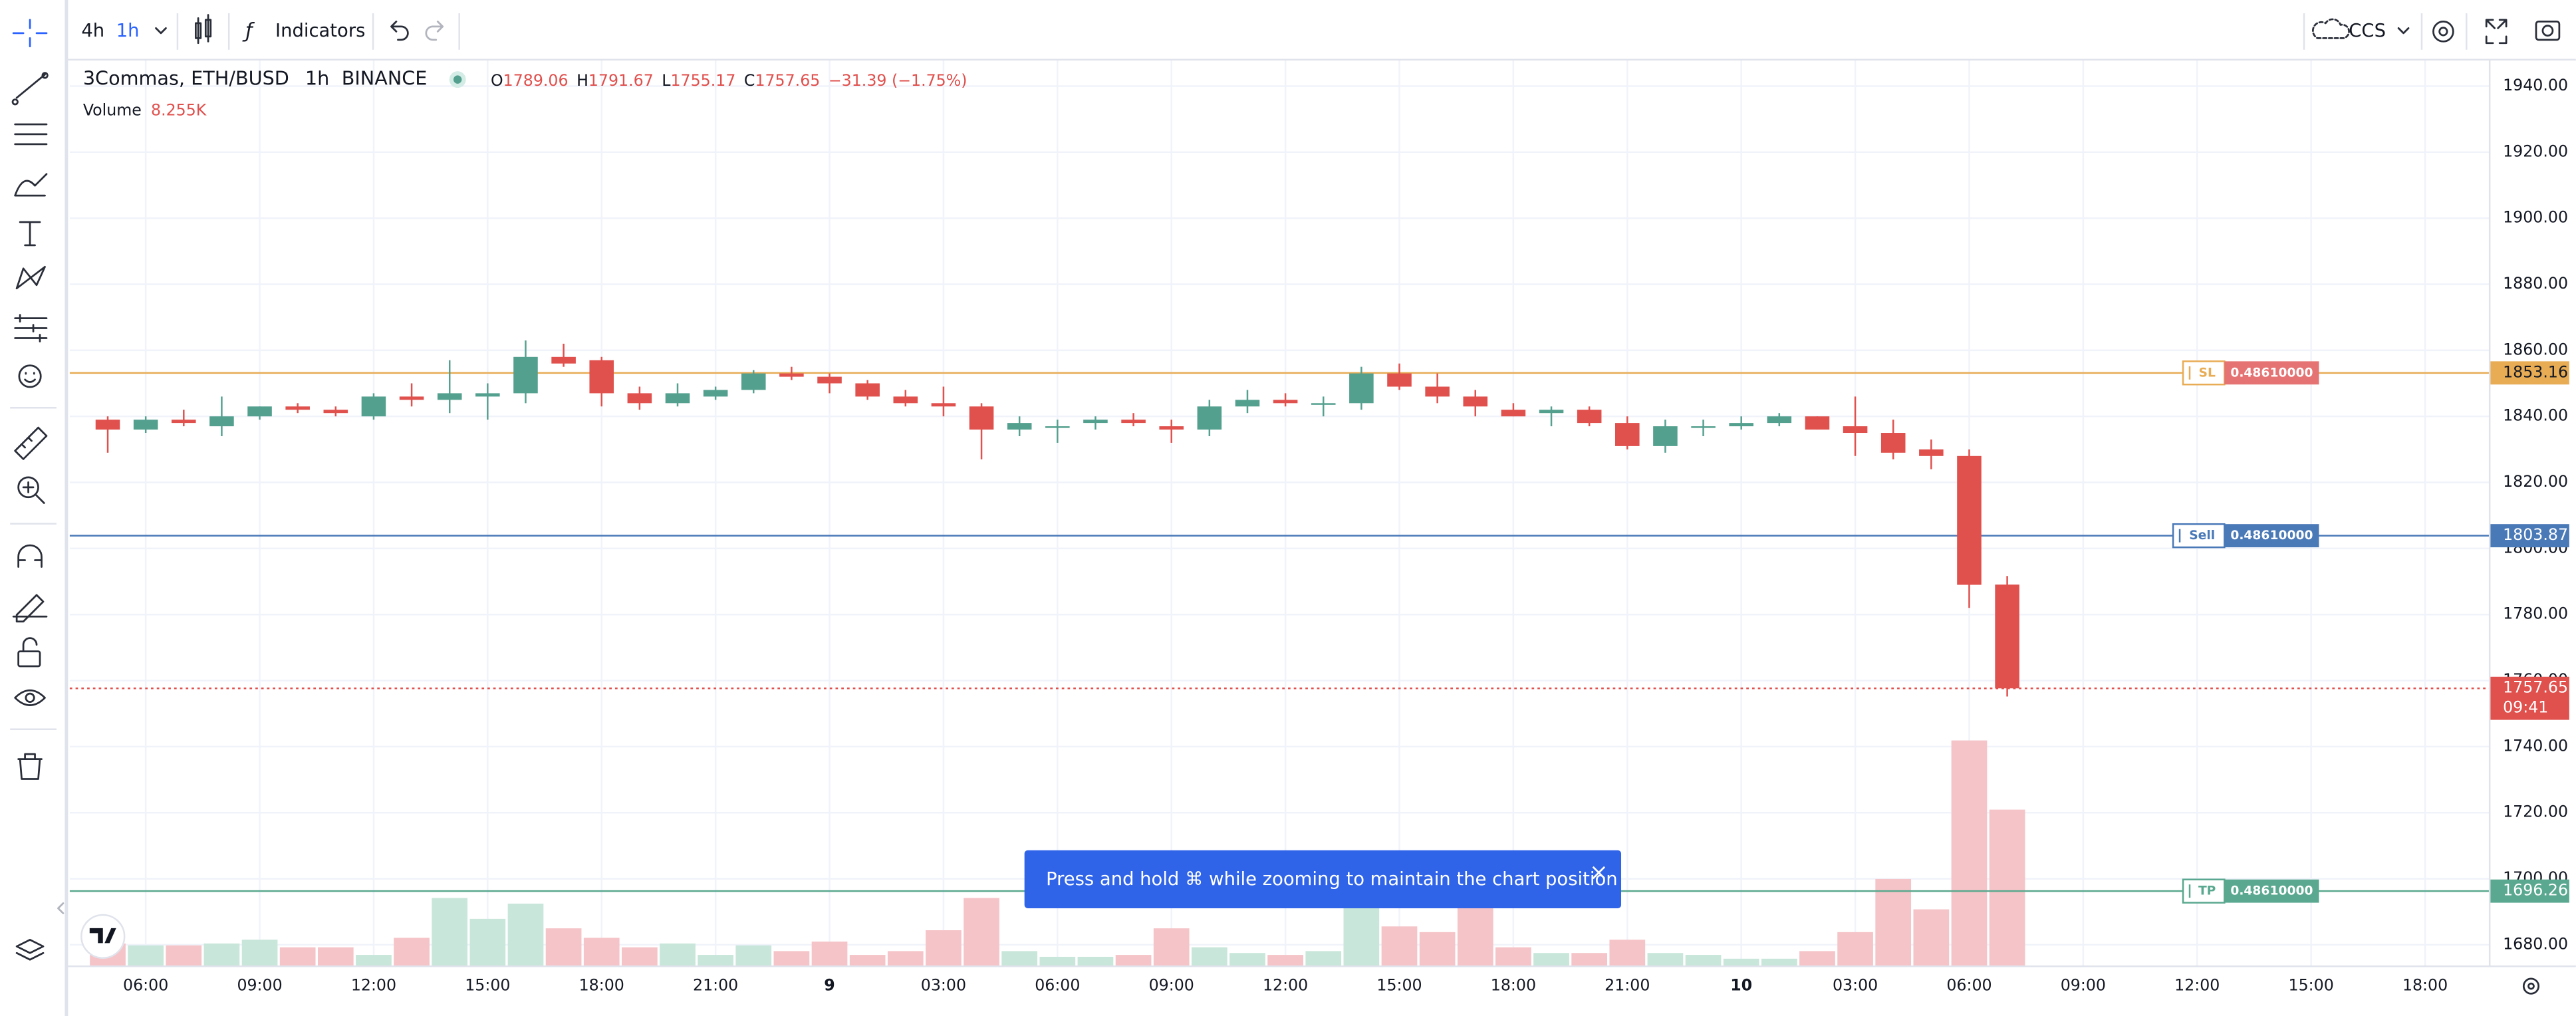 The image size is (2576, 1016). What do you see at coordinates (2367, 31) in the screenshot?
I see `symbol-search: CCS` at bounding box center [2367, 31].